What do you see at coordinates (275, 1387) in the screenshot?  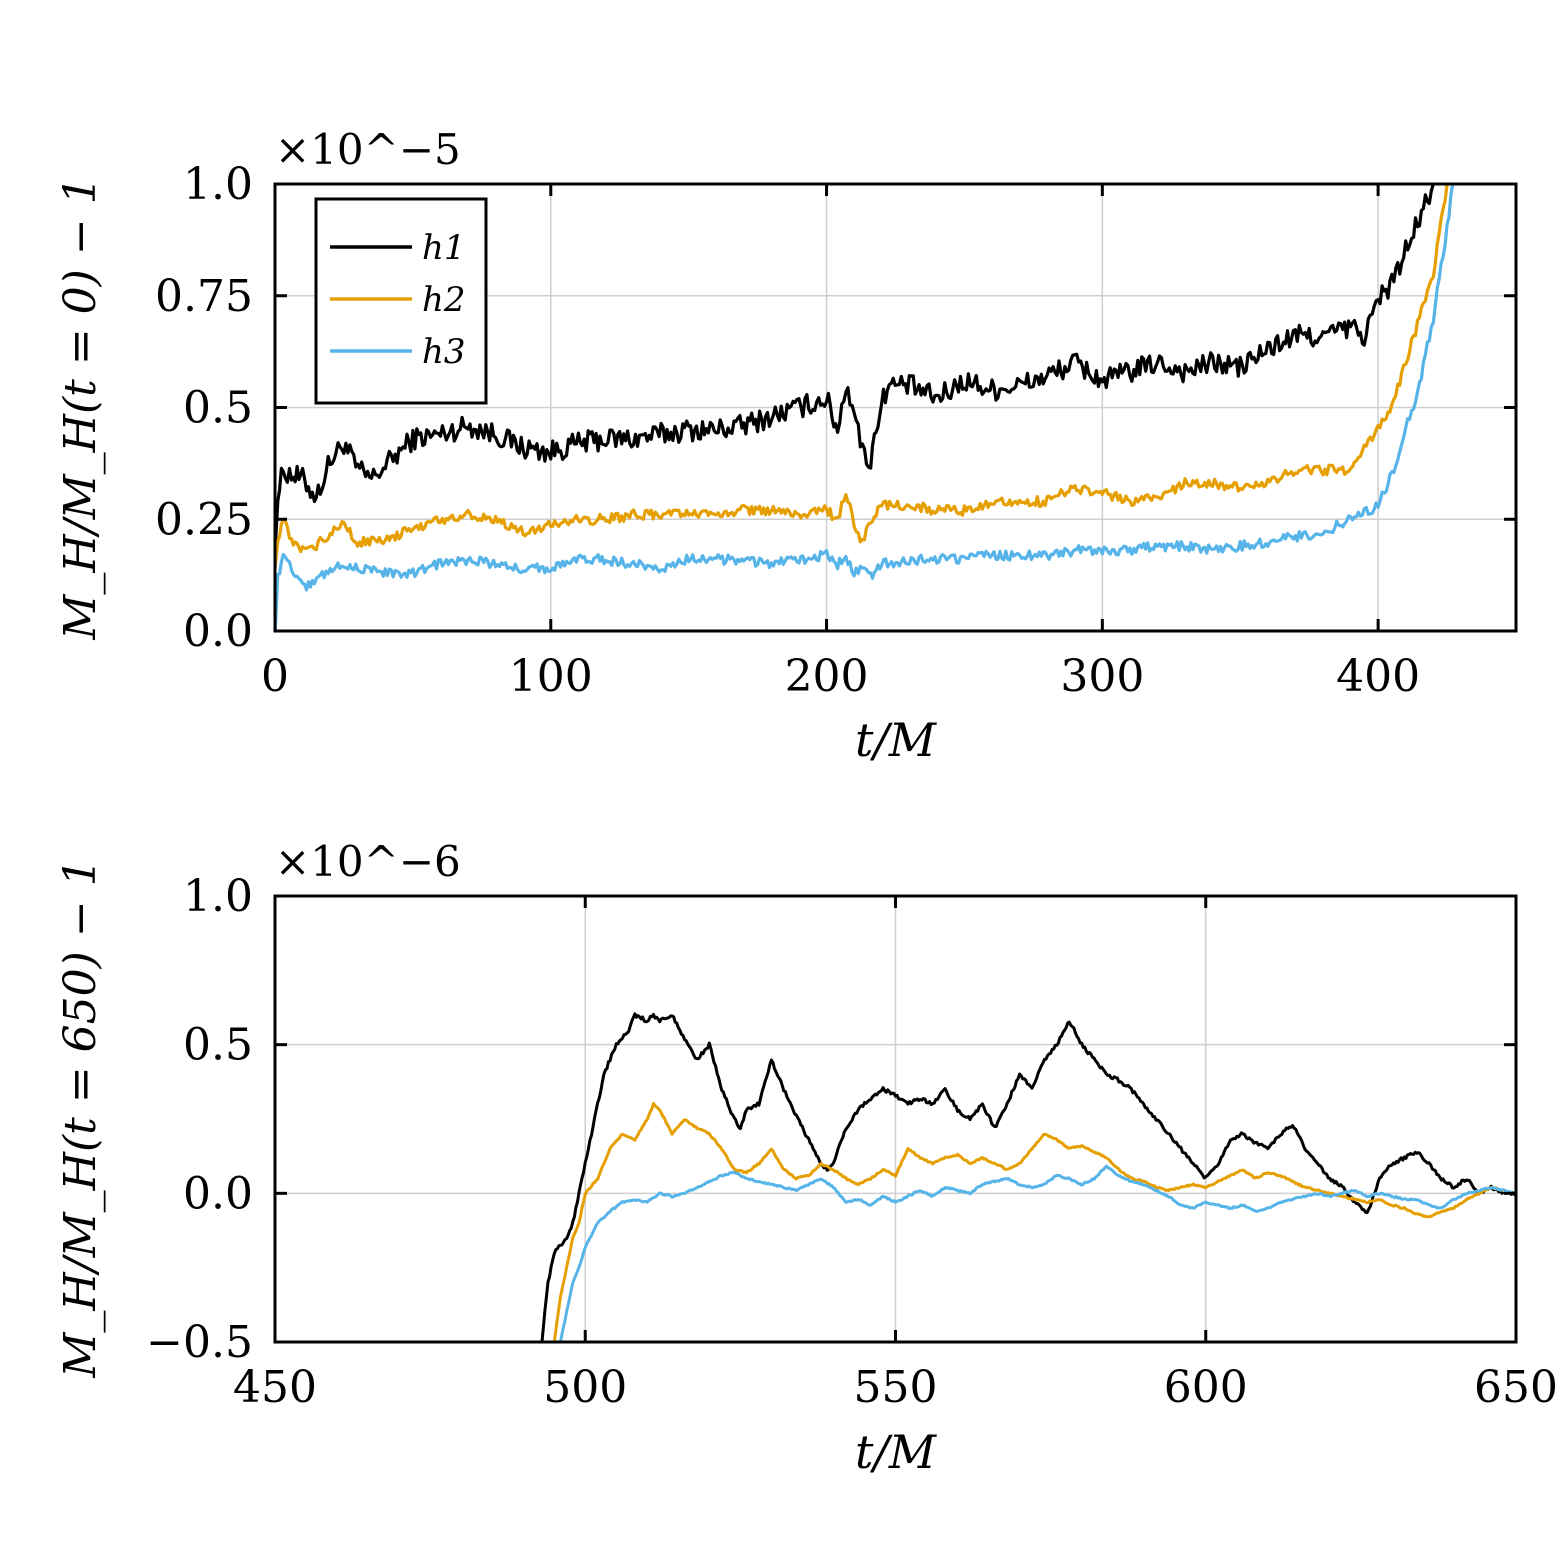 I see `x-tick-label: 450` at bounding box center [275, 1387].